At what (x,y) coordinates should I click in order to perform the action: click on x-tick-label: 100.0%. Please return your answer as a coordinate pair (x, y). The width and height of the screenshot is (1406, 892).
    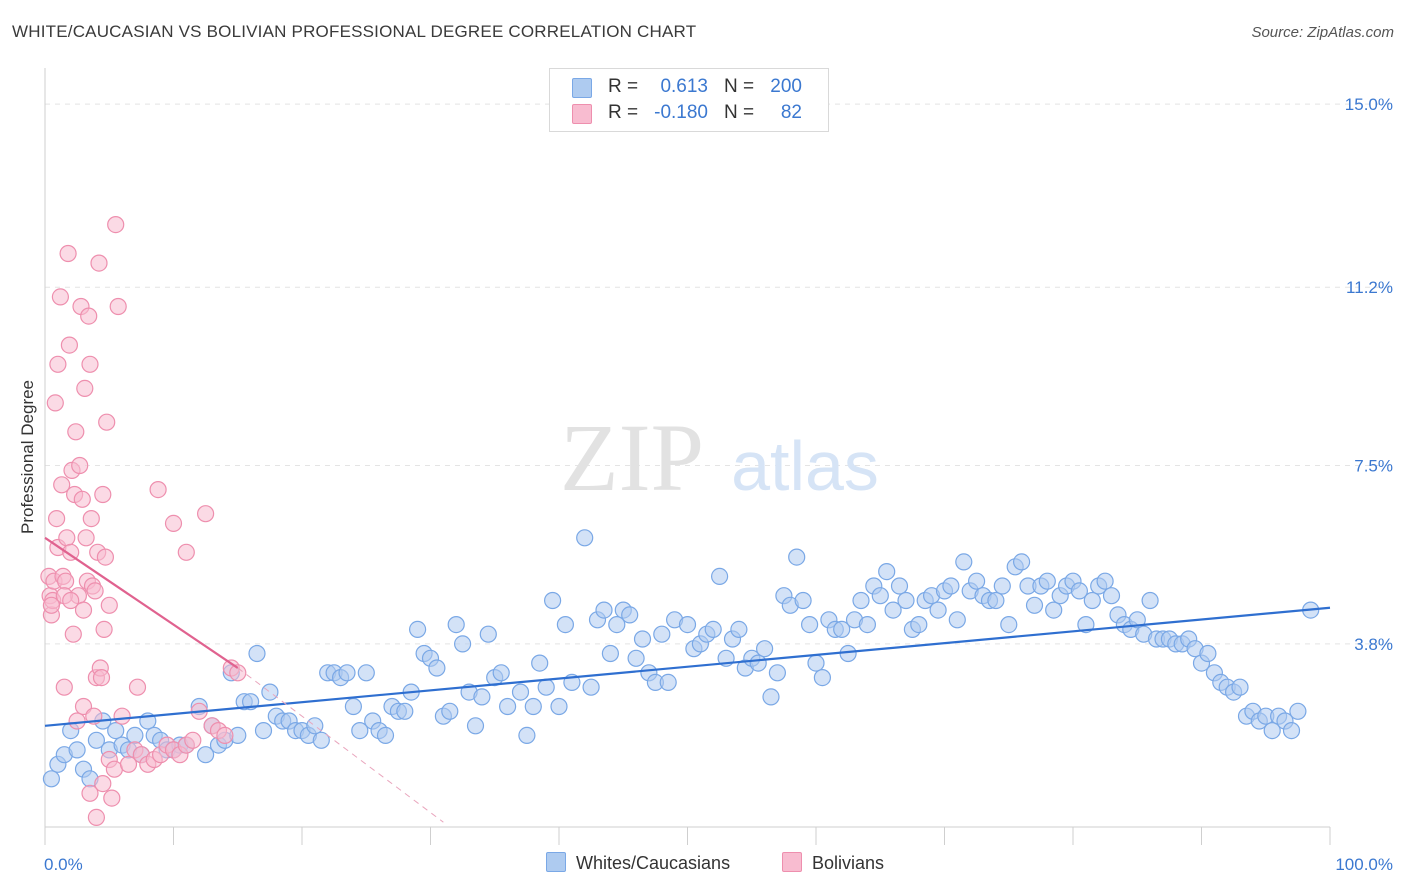
    Looking at the image, I should click on (1364, 864).